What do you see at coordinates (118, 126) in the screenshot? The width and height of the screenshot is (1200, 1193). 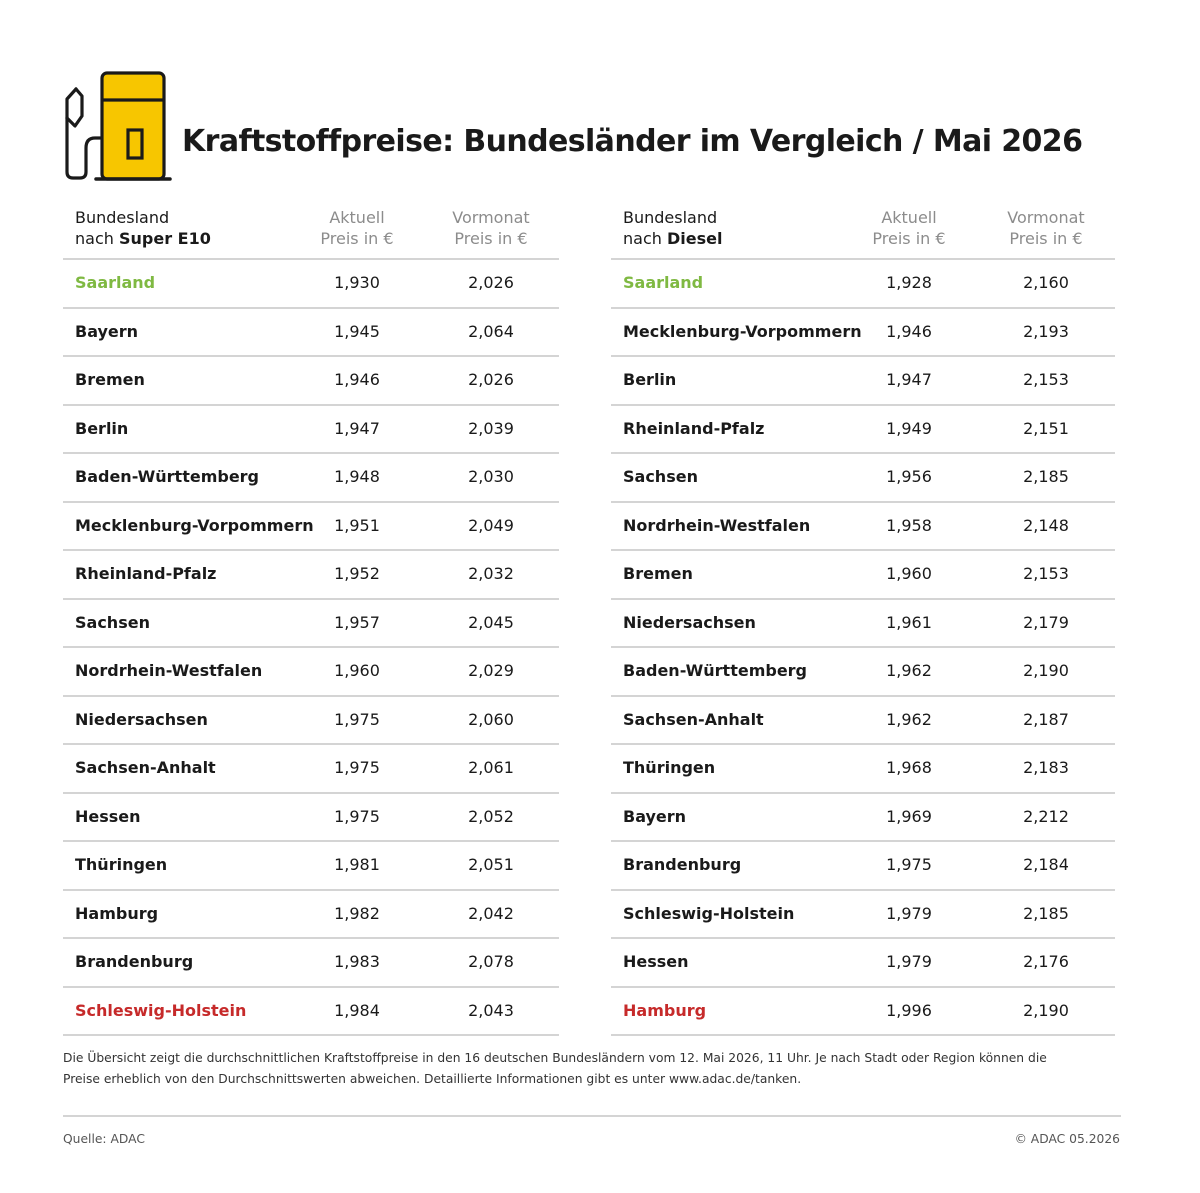 I see `fuel-pump-icon` at bounding box center [118, 126].